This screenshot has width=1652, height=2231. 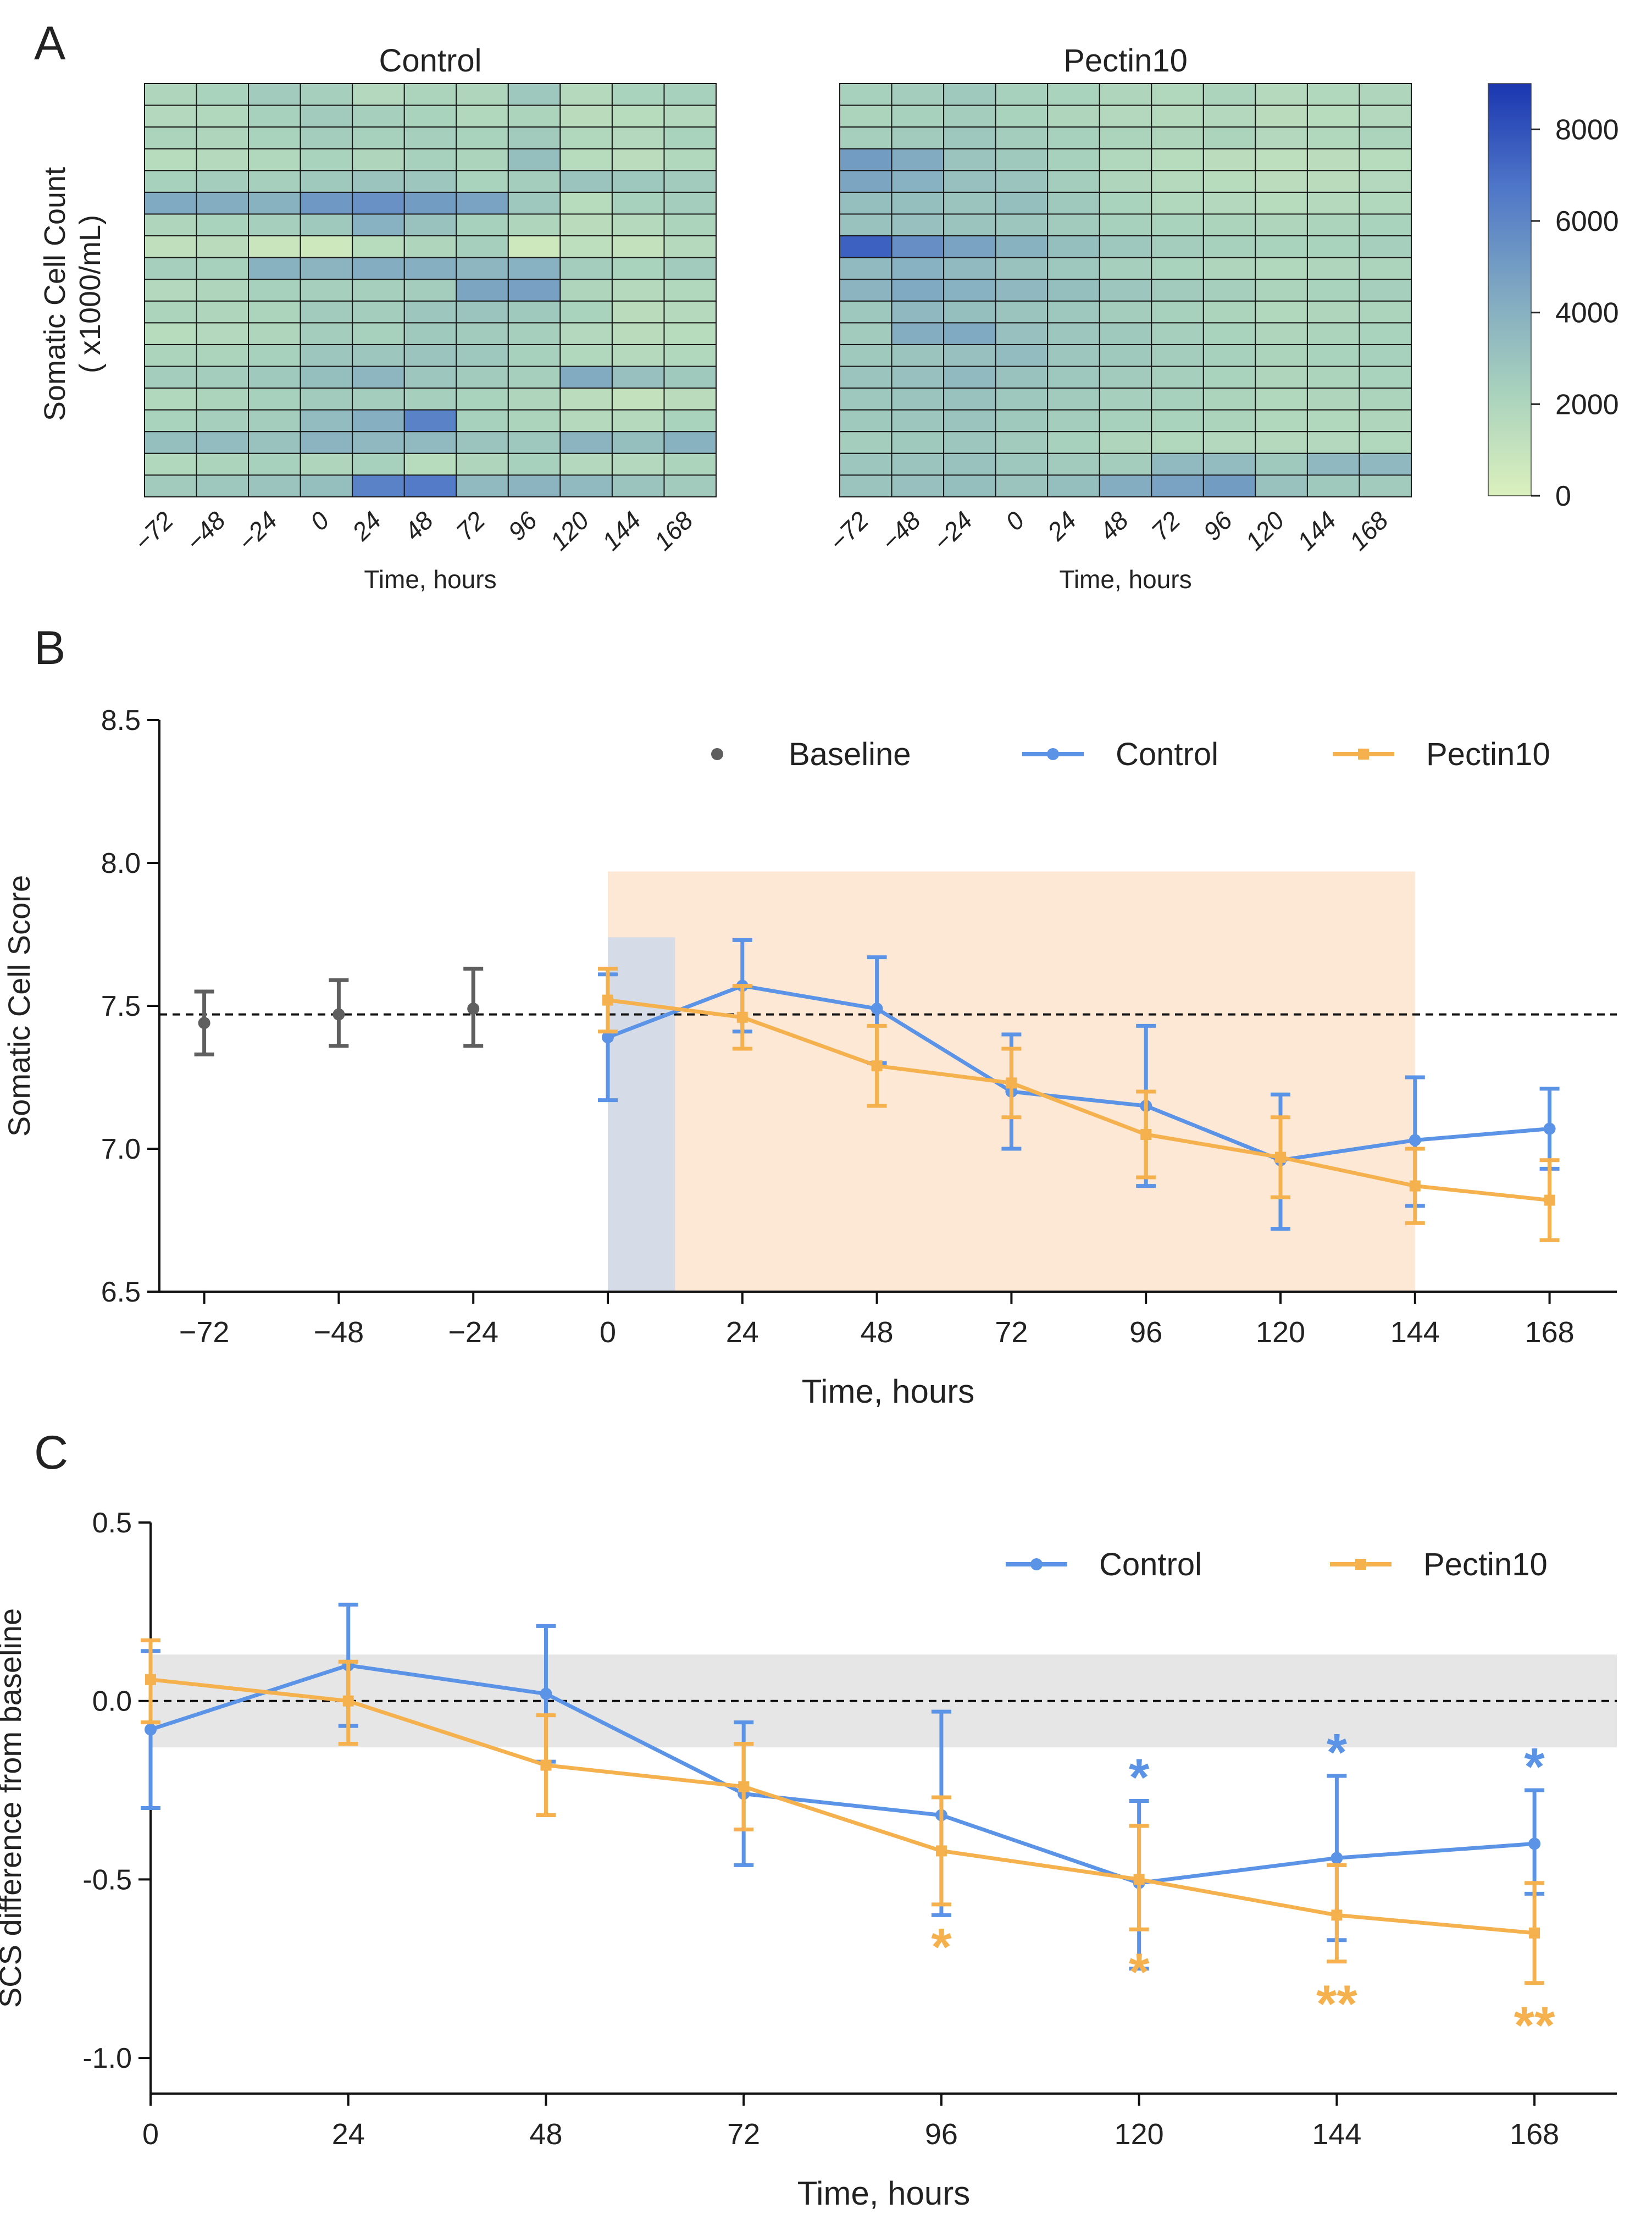 I want to click on panel-letter-a: A, so click(x=50, y=43).